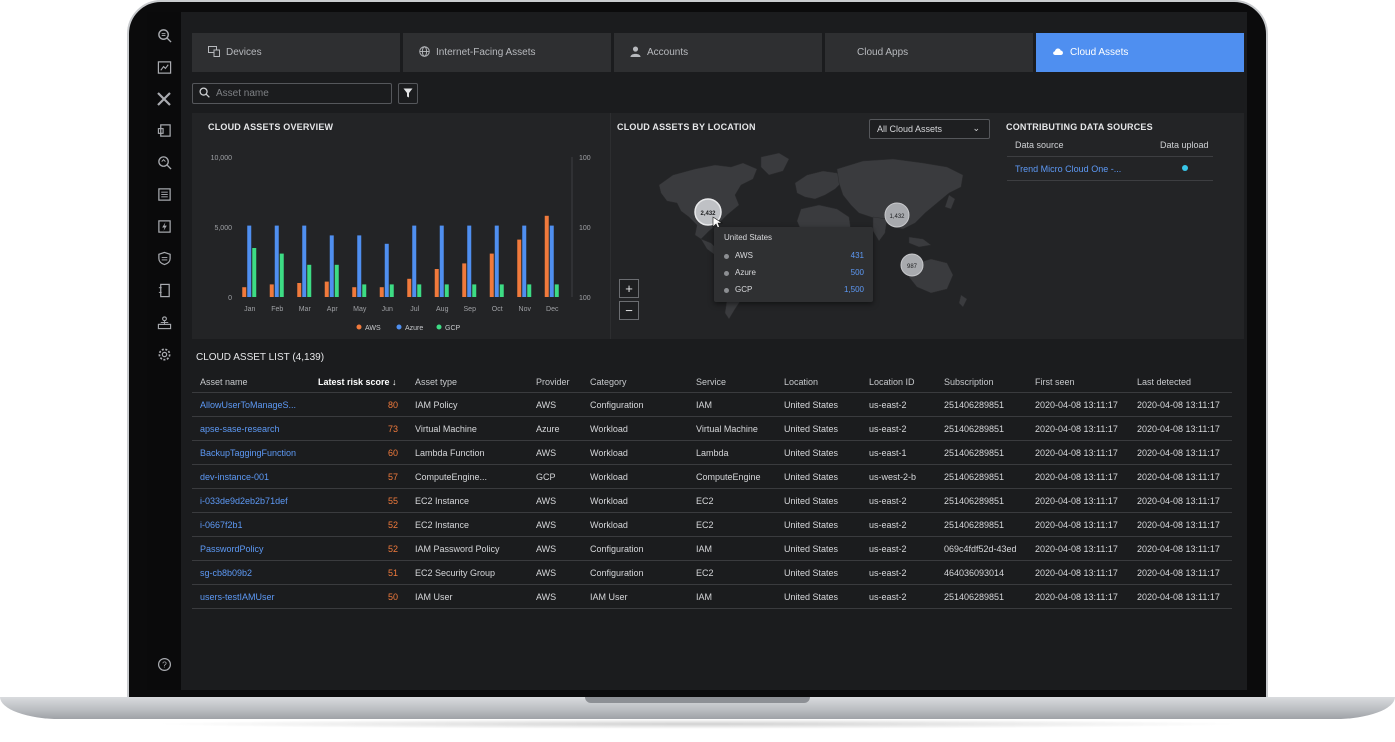  What do you see at coordinates (793, 264) in the screenshot?
I see `location-tooltip: United States AWS 431 Azure 500 GCP 1,500` at bounding box center [793, 264].